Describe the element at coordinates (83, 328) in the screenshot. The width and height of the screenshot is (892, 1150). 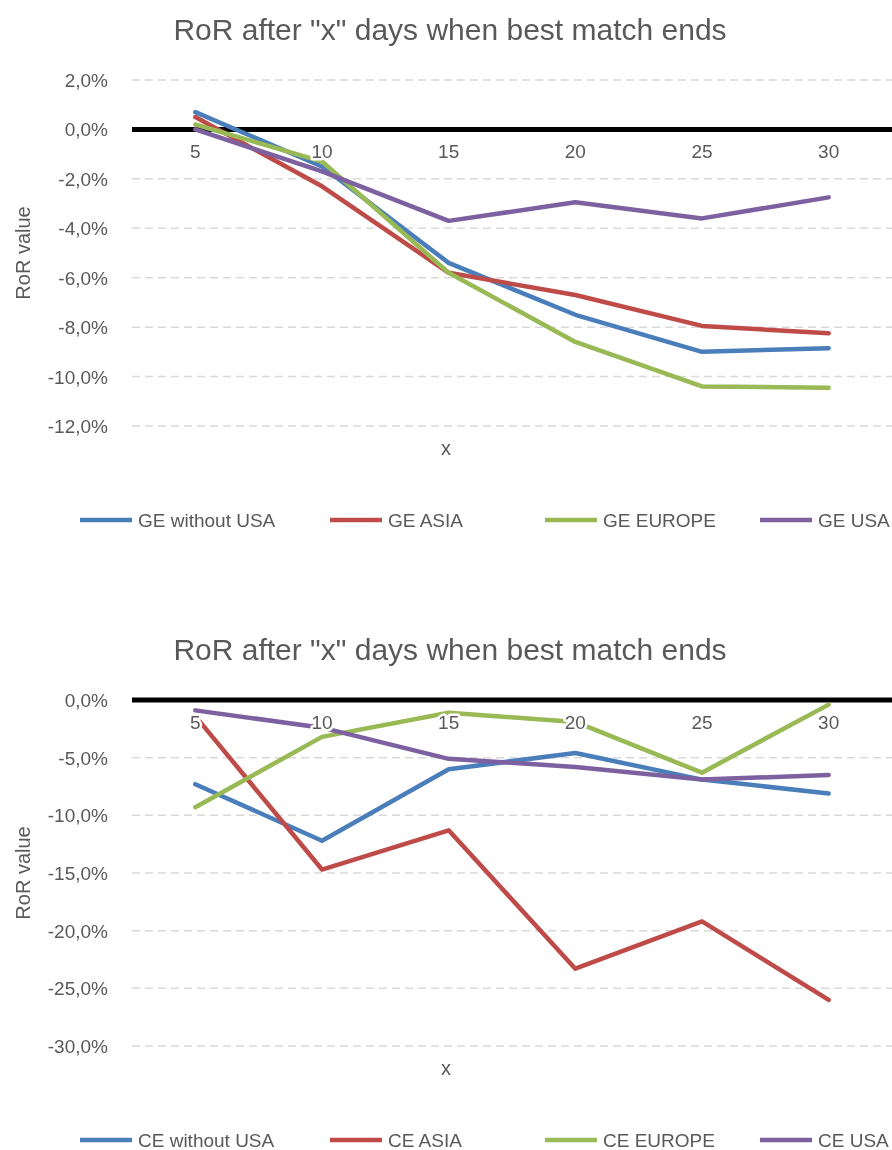
I see `y-tick-label: -8,0%` at that location.